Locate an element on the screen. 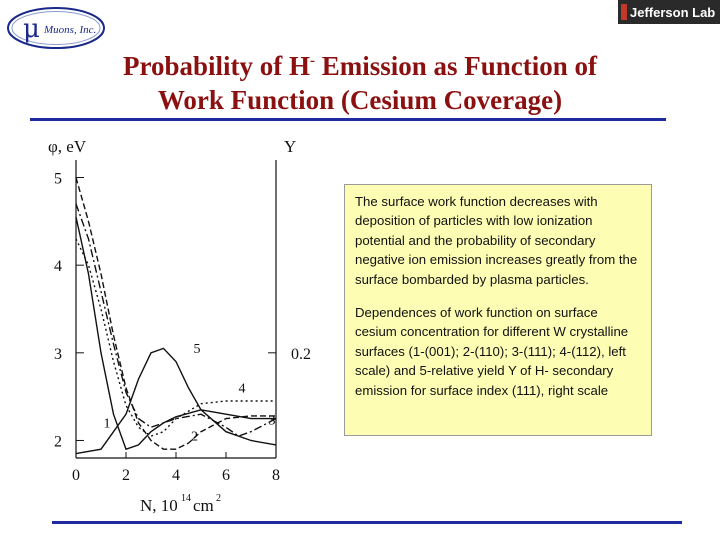 The image size is (720, 540). y-left-axis-title: φ, eV is located at coordinates (67, 146).